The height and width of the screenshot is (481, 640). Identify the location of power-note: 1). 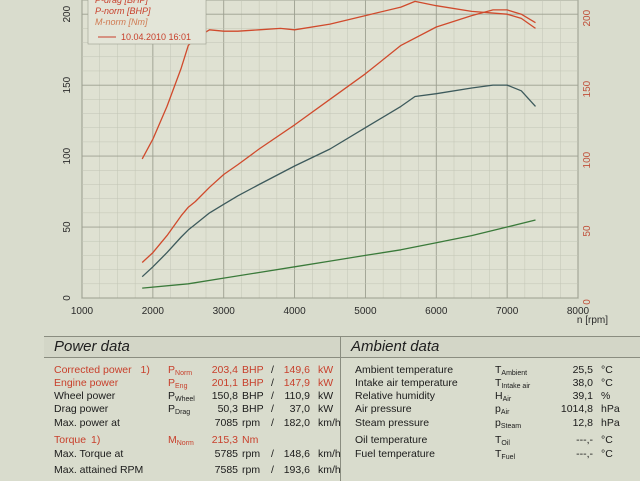
(96, 440).